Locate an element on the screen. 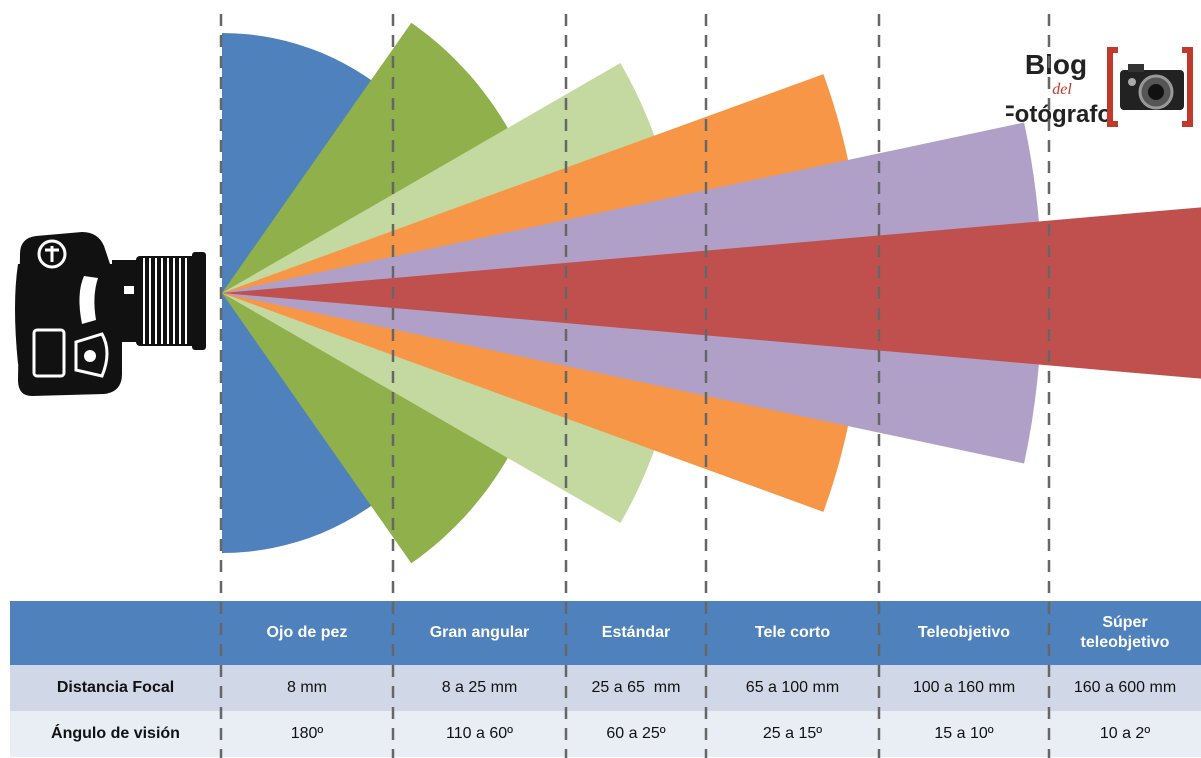  focal-value: 25 a 65 mm is located at coordinates (636, 688).